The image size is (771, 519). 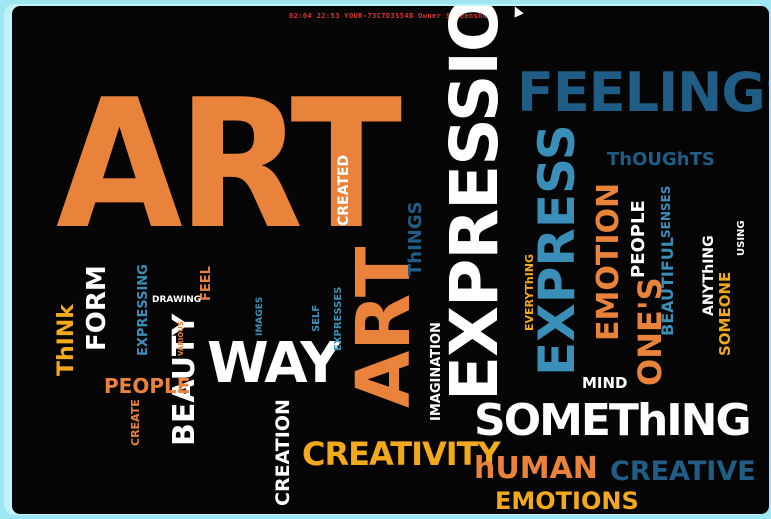 I want to click on word-creative: CREATIVE, so click(x=683, y=471).